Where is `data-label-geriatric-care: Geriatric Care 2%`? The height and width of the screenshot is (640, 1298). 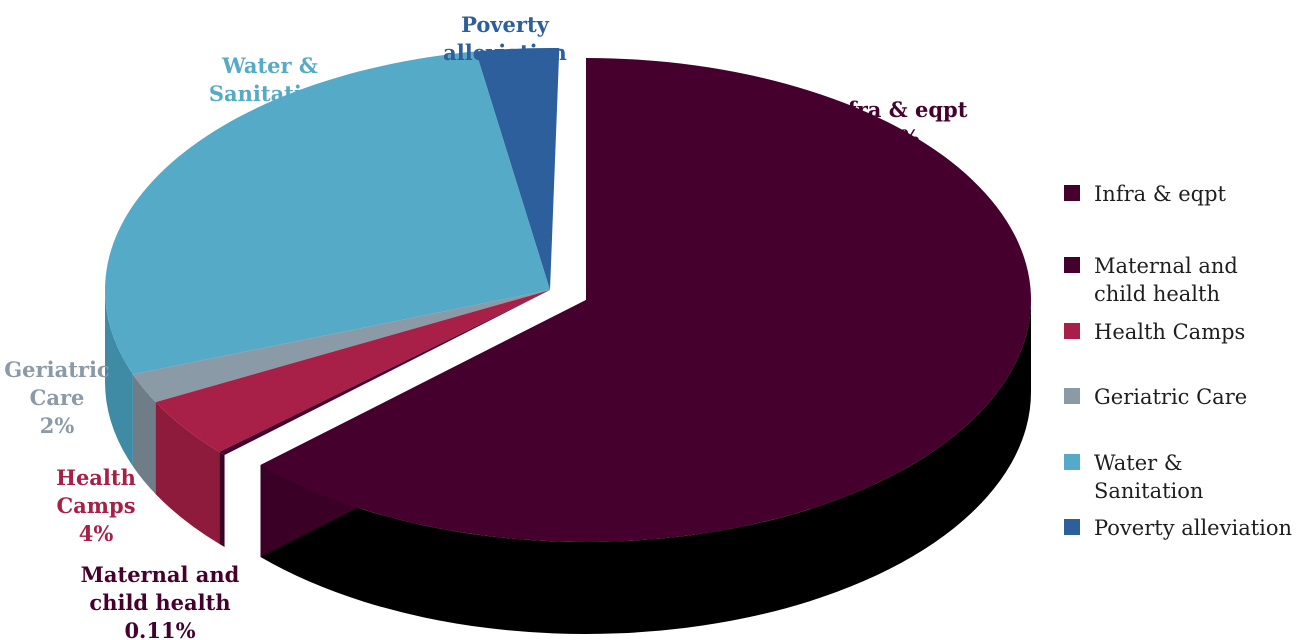 data-label-geriatric-care: Geriatric Care 2% is located at coordinates (56, 397).